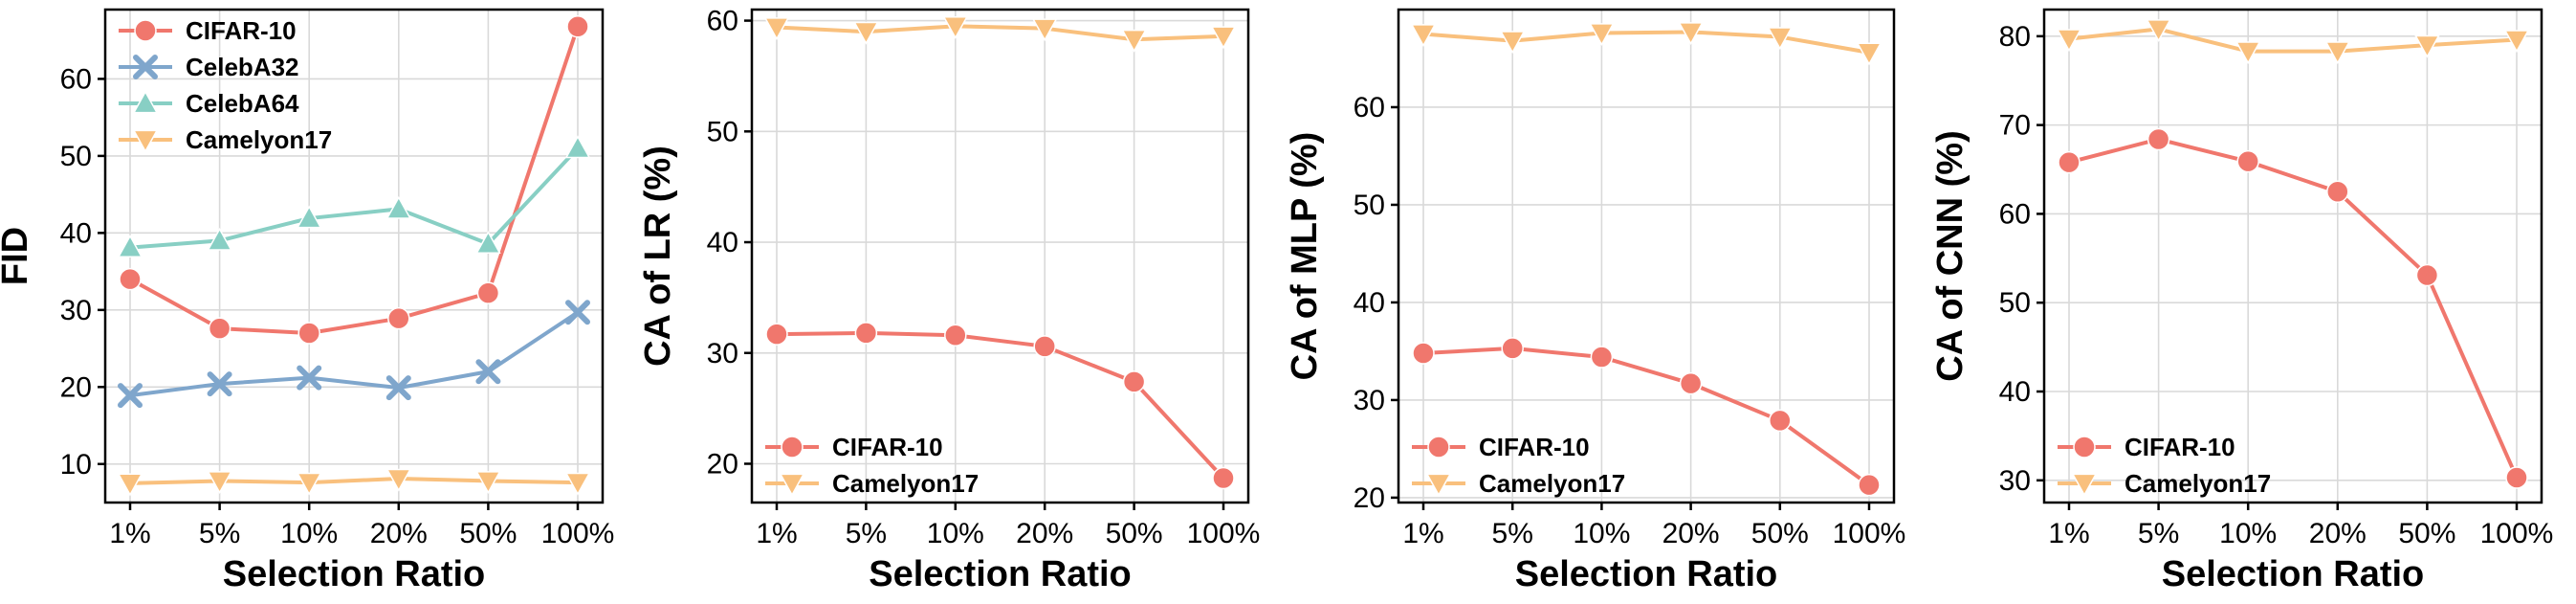 The width and height of the screenshot is (2576, 604). What do you see at coordinates (1305, 256) in the screenshot?
I see `y-axis-title: CA of MLP (%)` at bounding box center [1305, 256].